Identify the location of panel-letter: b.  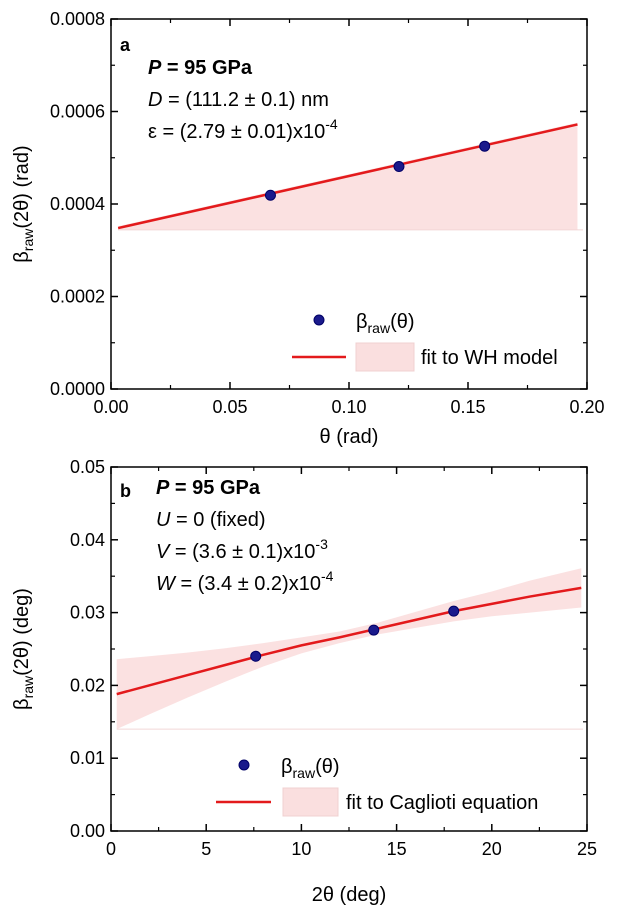
(125, 491).